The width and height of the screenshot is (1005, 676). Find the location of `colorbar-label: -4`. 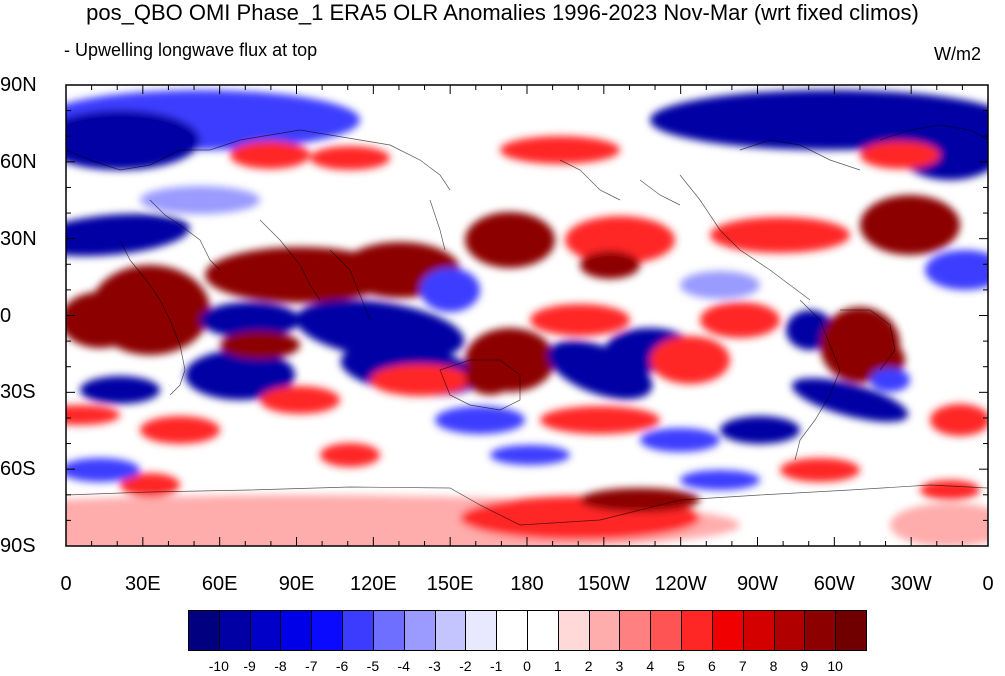

colorbar-label: -4 is located at coordinates (403, 666).